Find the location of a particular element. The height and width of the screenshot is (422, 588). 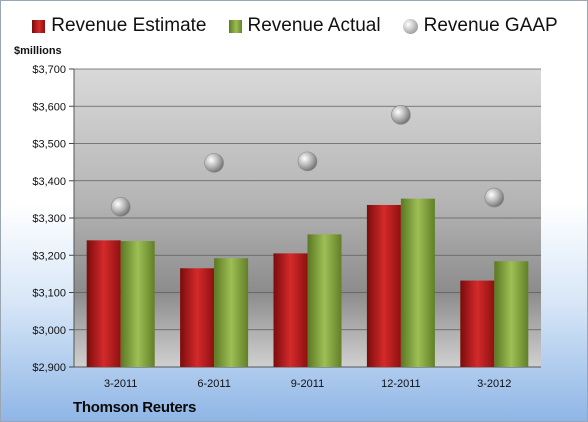

legend-label-actual: Revenue Actual is located at coordinates (314, 25).